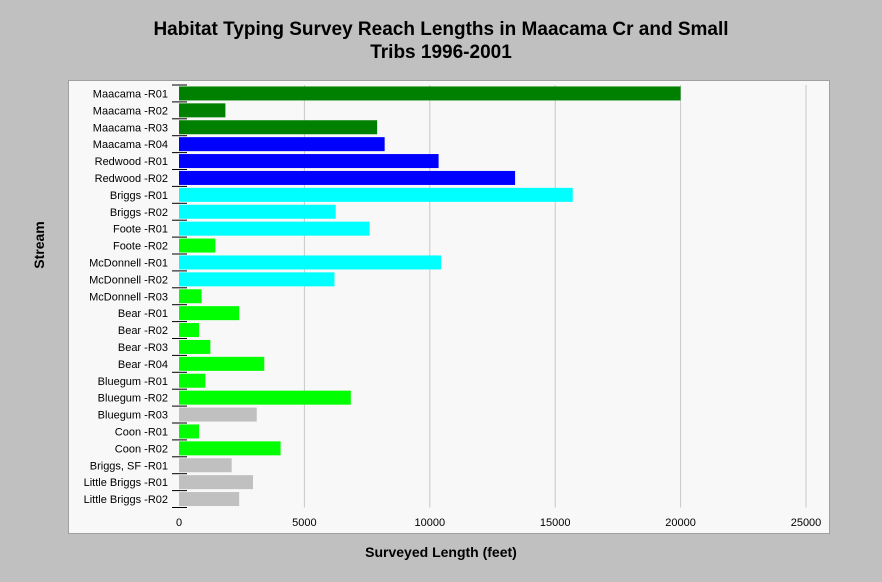 The width and height of the screenshot is (882, 582). Describe the element at coordinates (140, 247) in the screenshot. I see `category-label-10: Foote -R02` at that location.